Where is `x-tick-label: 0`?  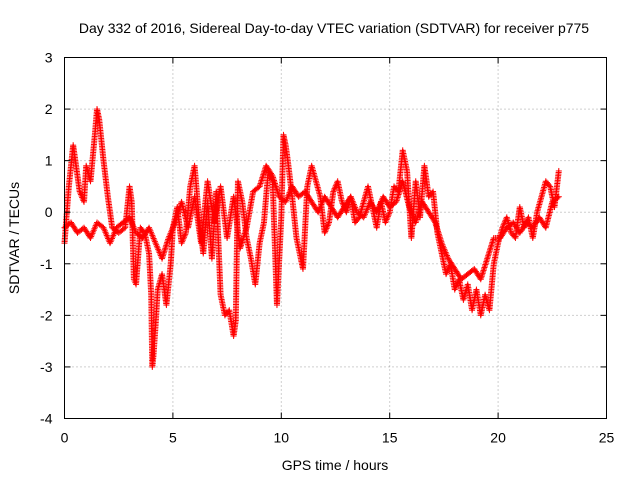
x-tick-label: 0 is located at coordinates (65, 438).